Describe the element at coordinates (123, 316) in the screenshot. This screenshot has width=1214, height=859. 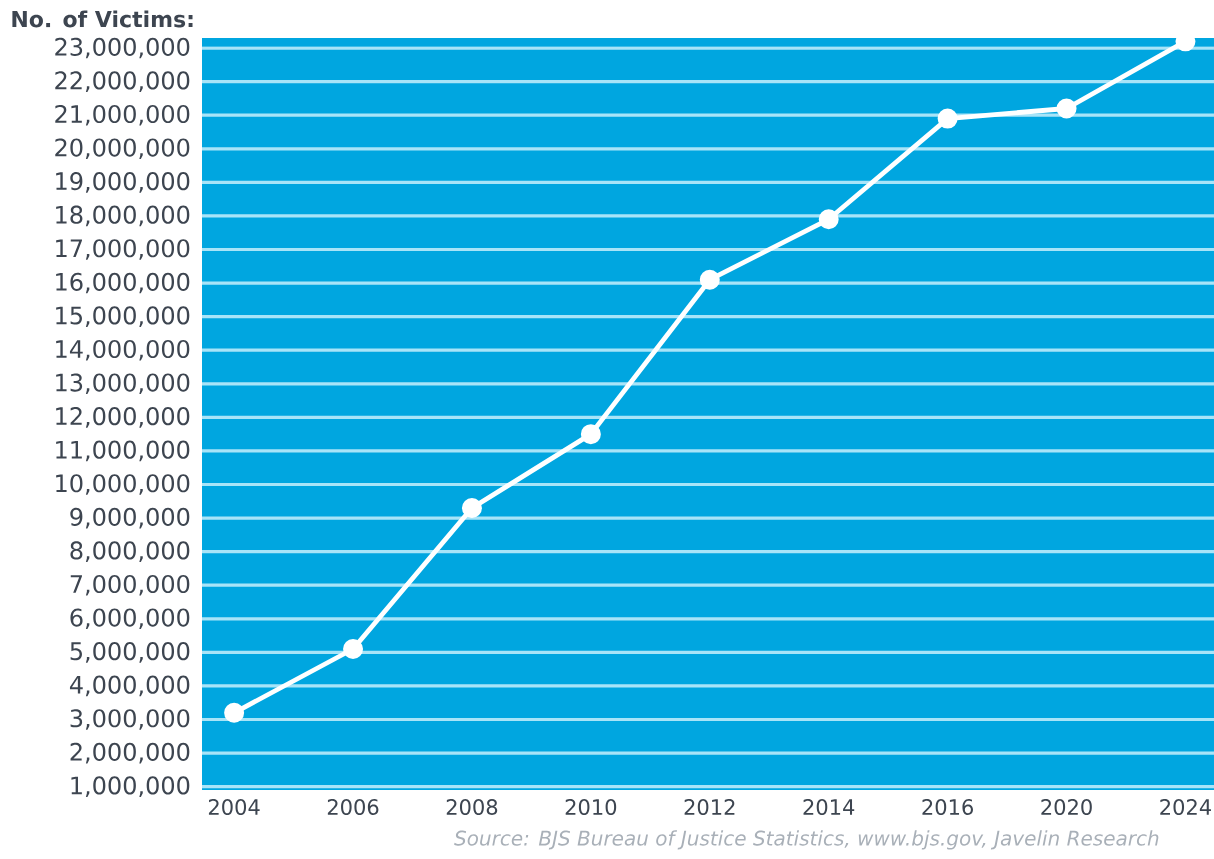
I see `y-tick-label: 15,000,000` at that location.